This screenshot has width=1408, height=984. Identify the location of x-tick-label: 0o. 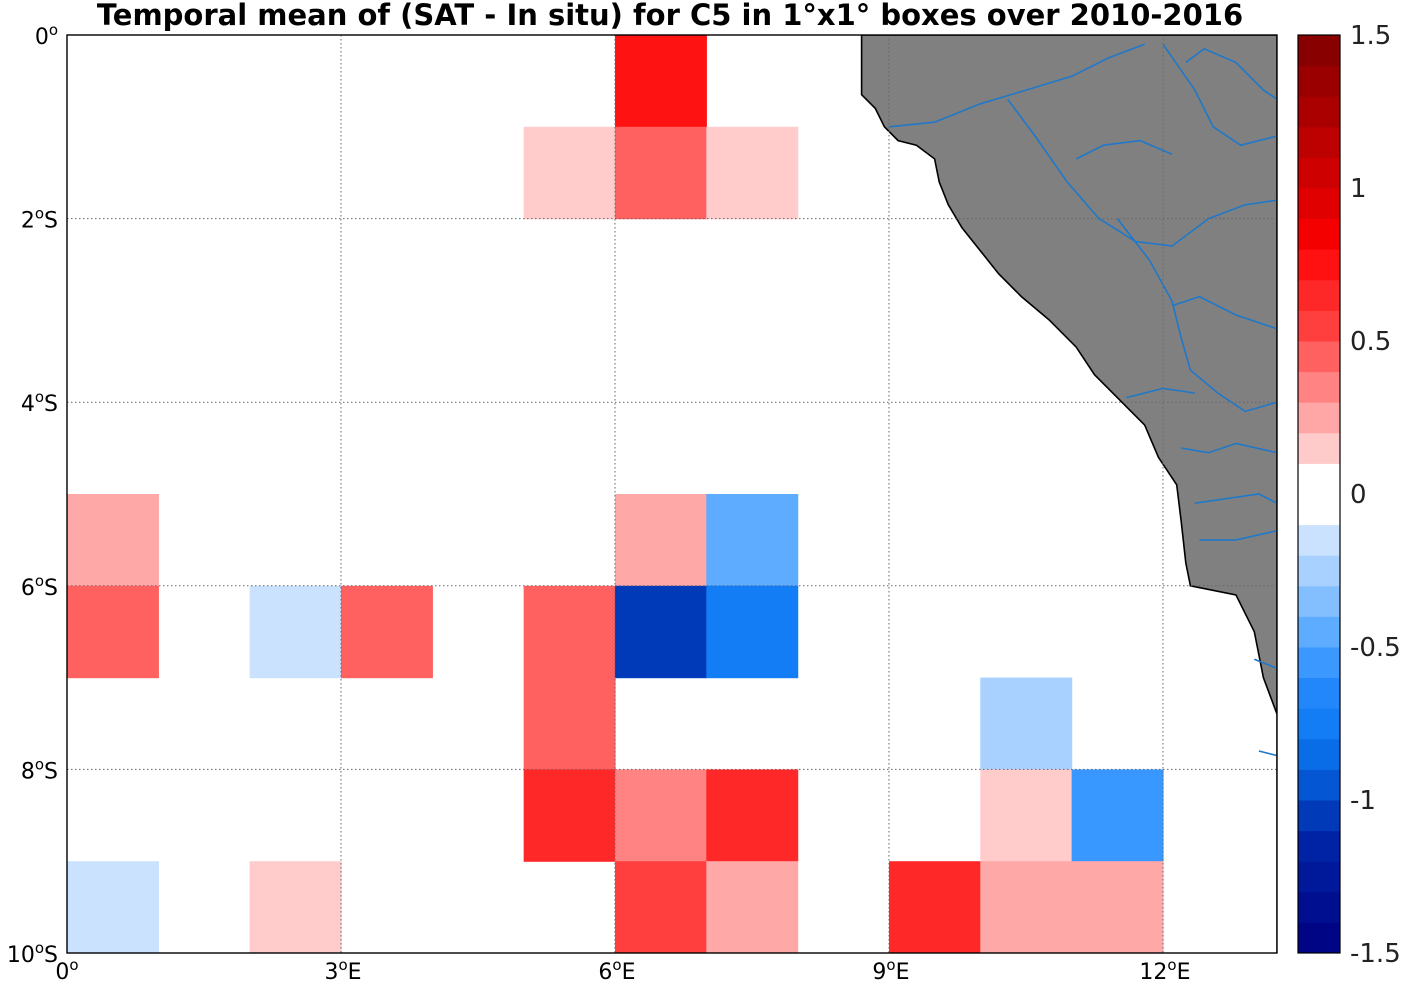
(66, 970).